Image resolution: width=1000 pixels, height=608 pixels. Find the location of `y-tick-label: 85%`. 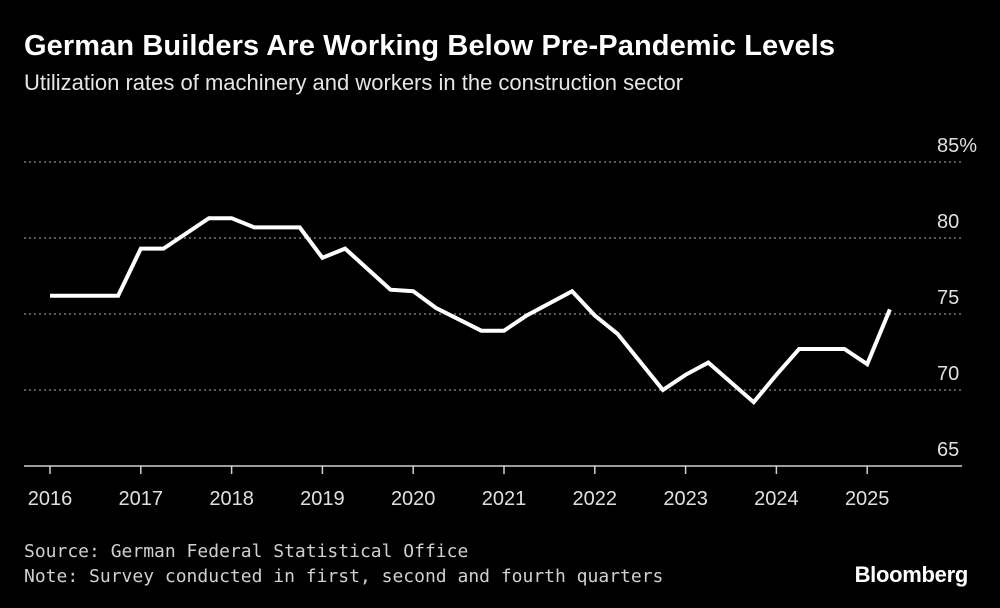

y-tick-label: 85% is located at coordinates (957, 146).